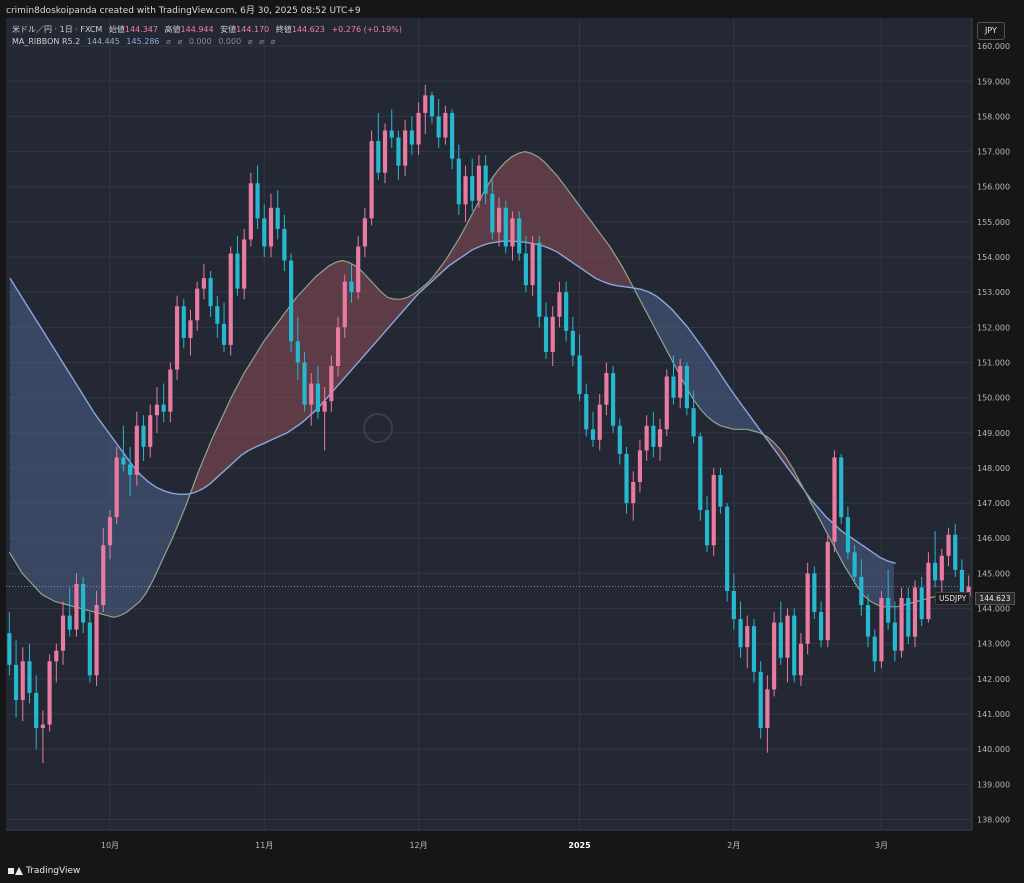  What do you see at coordinates (991, 31) in the screenshot?
I see `currency-badge: JPY` at bounding box center [991, 31].